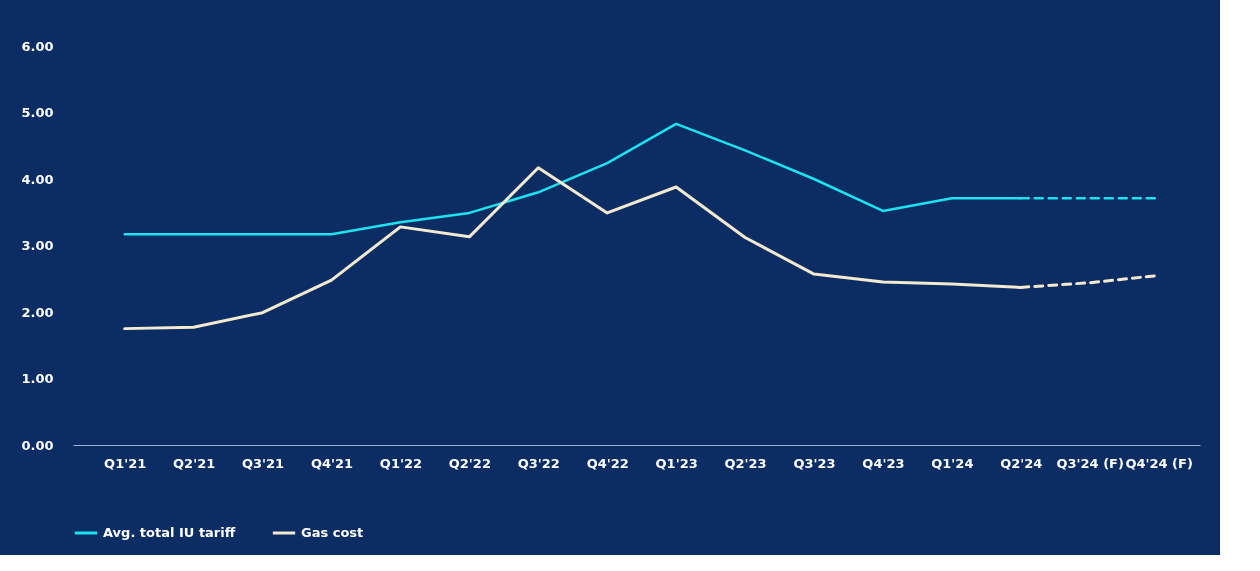 This screenshot has height=571, width=1260. I want to click on y-tick-label: 2.00, so click(37, 312).